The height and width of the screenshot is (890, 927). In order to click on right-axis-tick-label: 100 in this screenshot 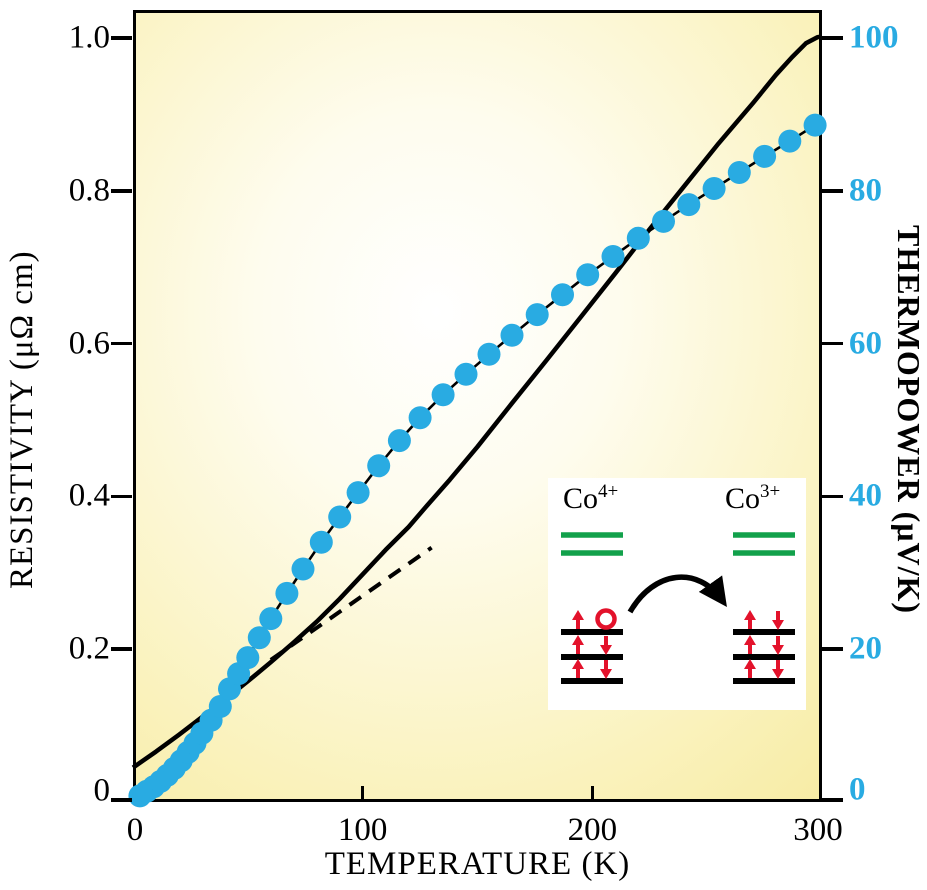, I will do `click(874, 37)`.